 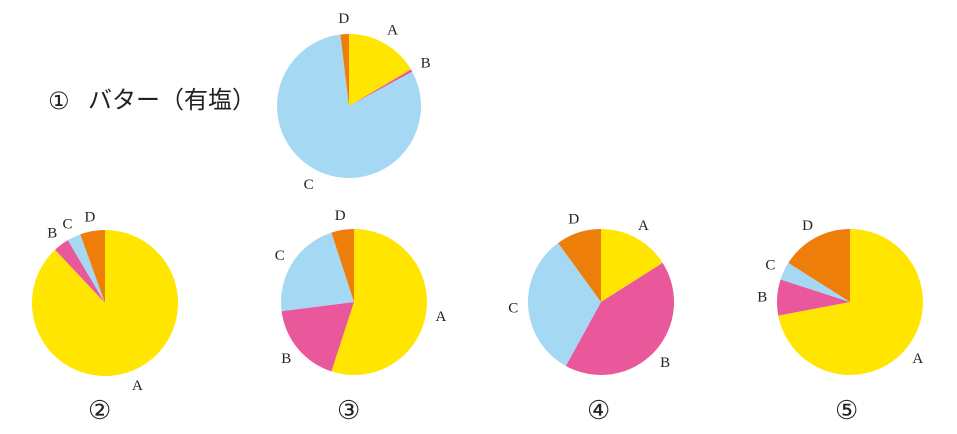 I want to click on pie-2-label-b: B, so click(x=52, y=234).